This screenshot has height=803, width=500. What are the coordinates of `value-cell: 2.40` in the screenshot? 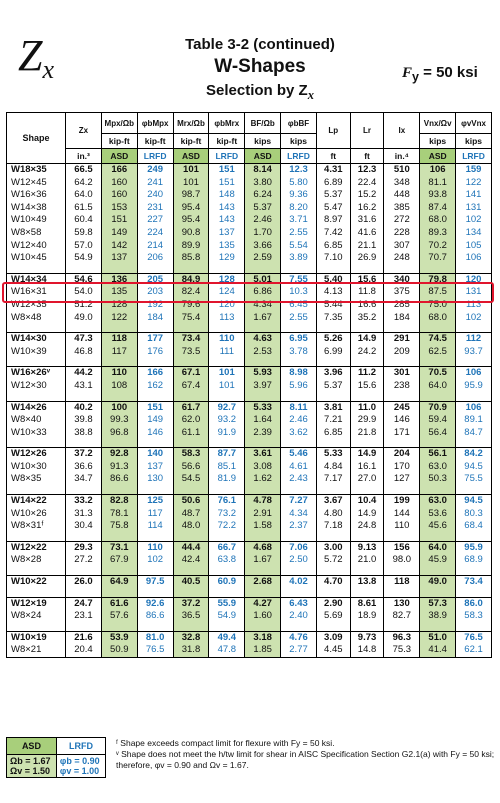 It's located at (298, 616).